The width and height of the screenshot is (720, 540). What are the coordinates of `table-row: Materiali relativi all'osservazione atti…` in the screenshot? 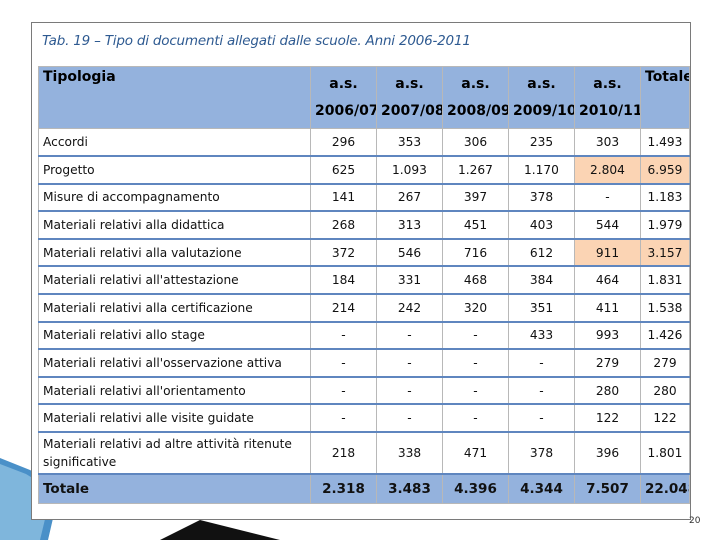 It's located at (364, 363).